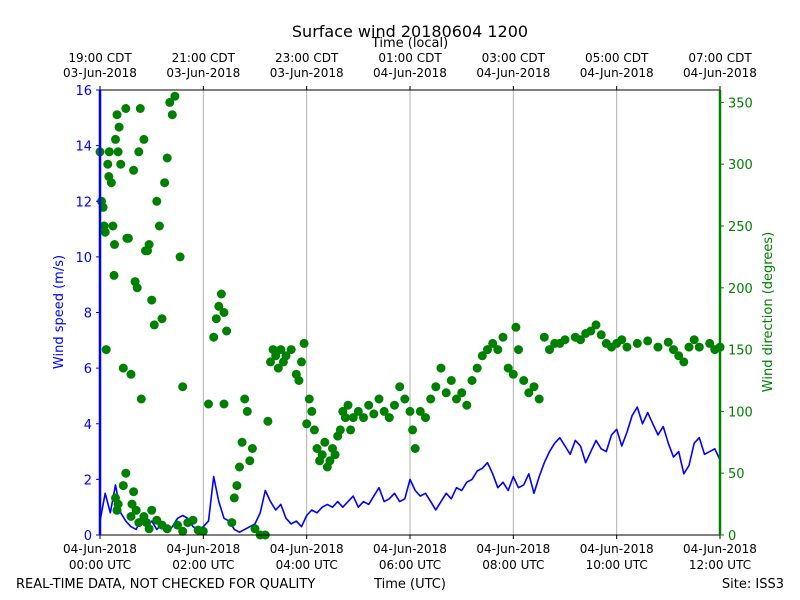 The image size is (800, 600). What do you see at coordinates (88, 480) in the screenshot?
I see `left-tick-label: 2` at bounding box center [88, 480].